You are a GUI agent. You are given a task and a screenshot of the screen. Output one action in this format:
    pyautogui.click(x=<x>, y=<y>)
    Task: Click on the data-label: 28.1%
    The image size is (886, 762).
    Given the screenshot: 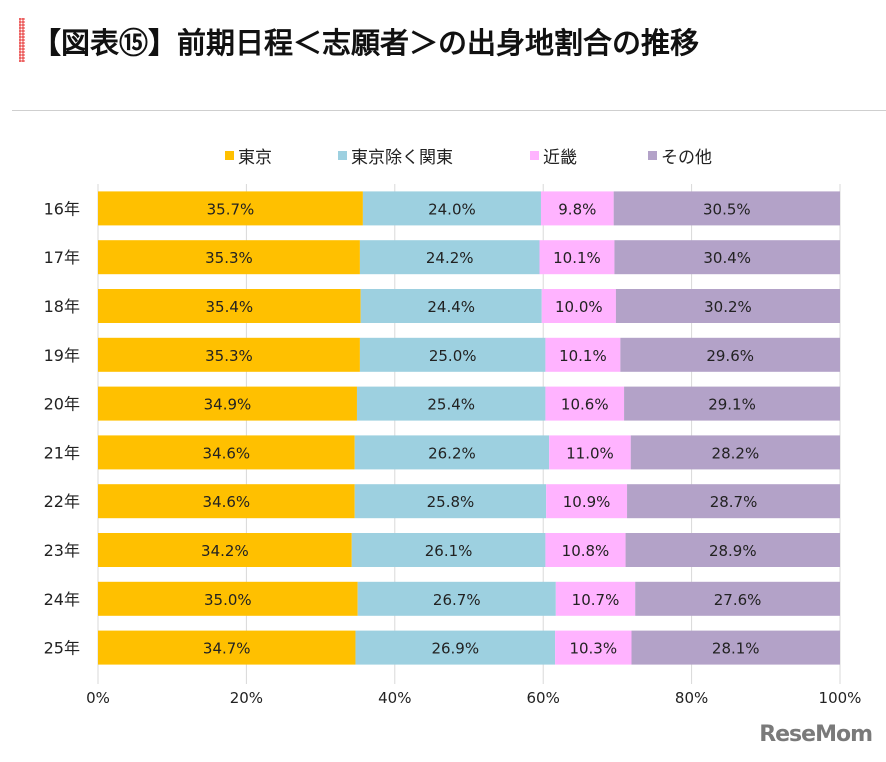 What is the action you would take?
    pyautogui.click(x=736, y=649)
    